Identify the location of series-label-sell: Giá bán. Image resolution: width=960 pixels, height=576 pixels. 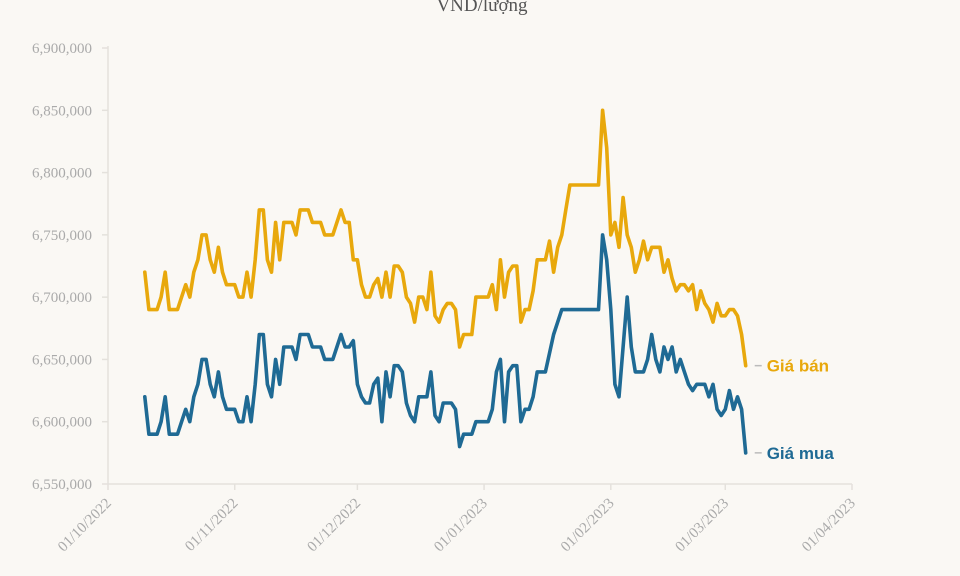
(798, 366).